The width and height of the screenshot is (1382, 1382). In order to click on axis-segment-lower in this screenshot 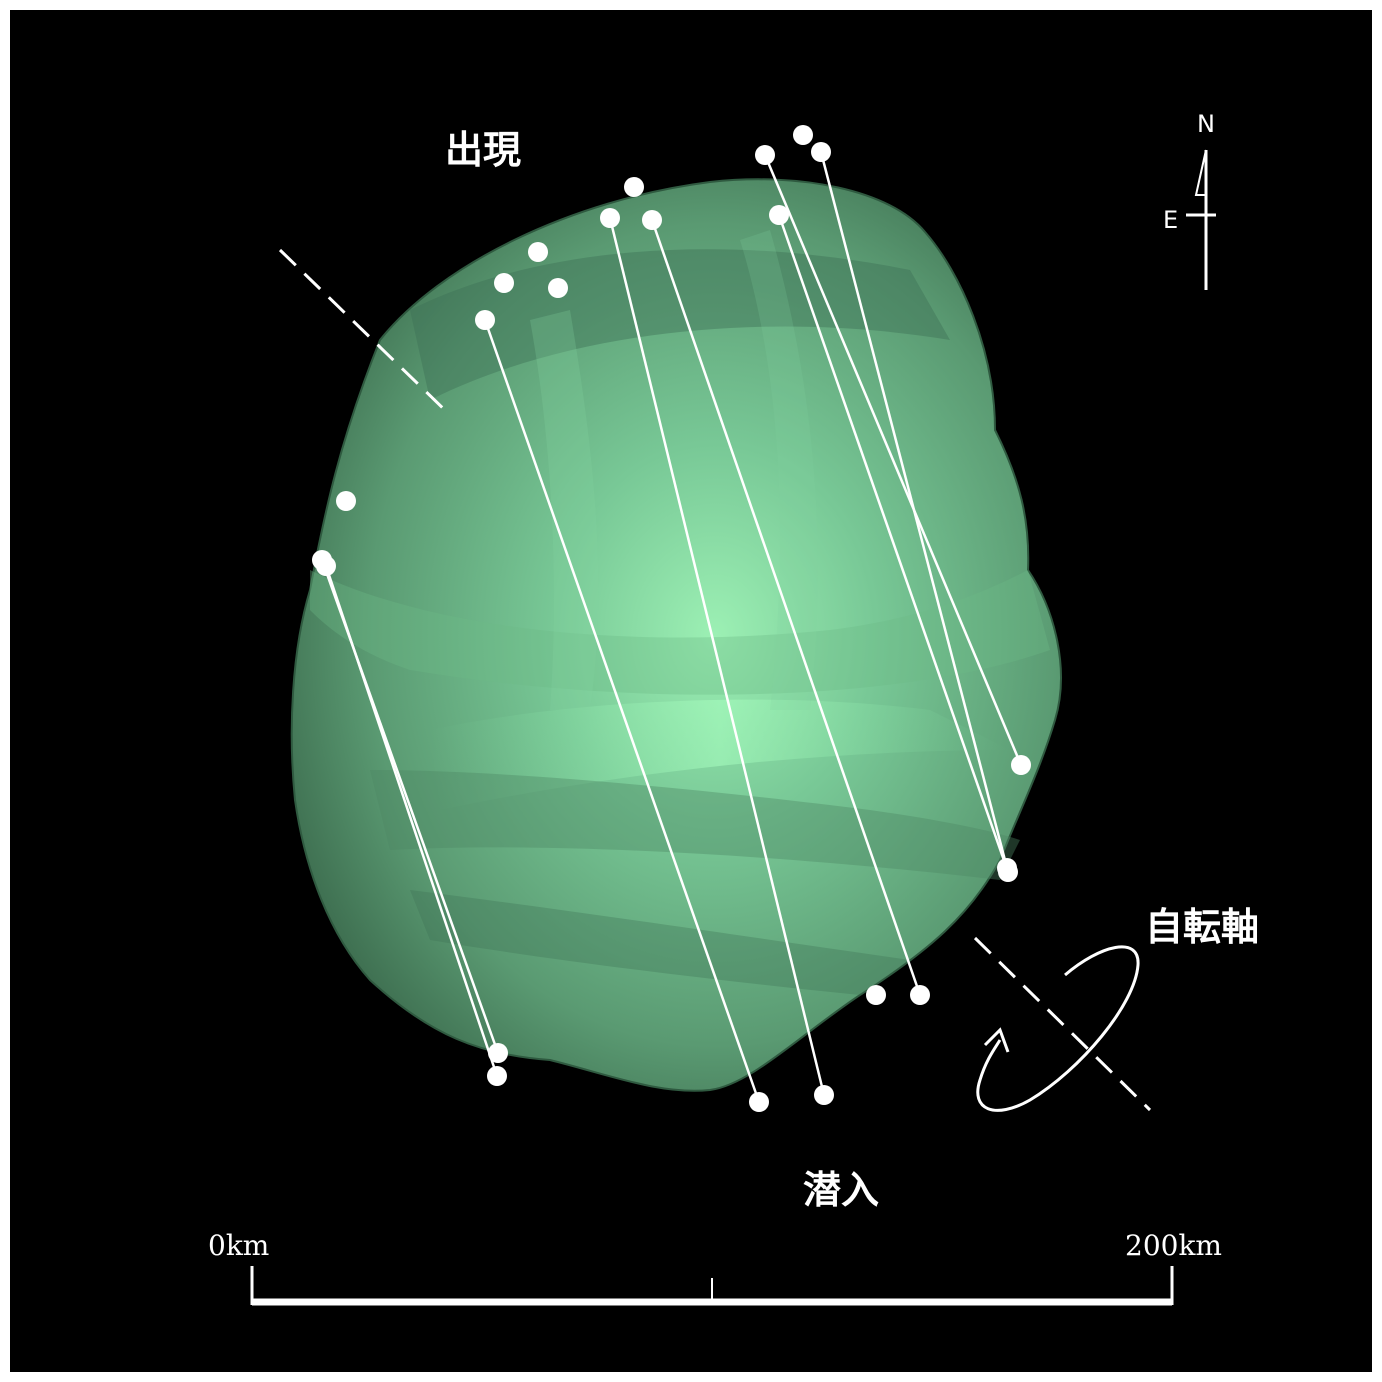, I will do `click(1062, 1024)`.